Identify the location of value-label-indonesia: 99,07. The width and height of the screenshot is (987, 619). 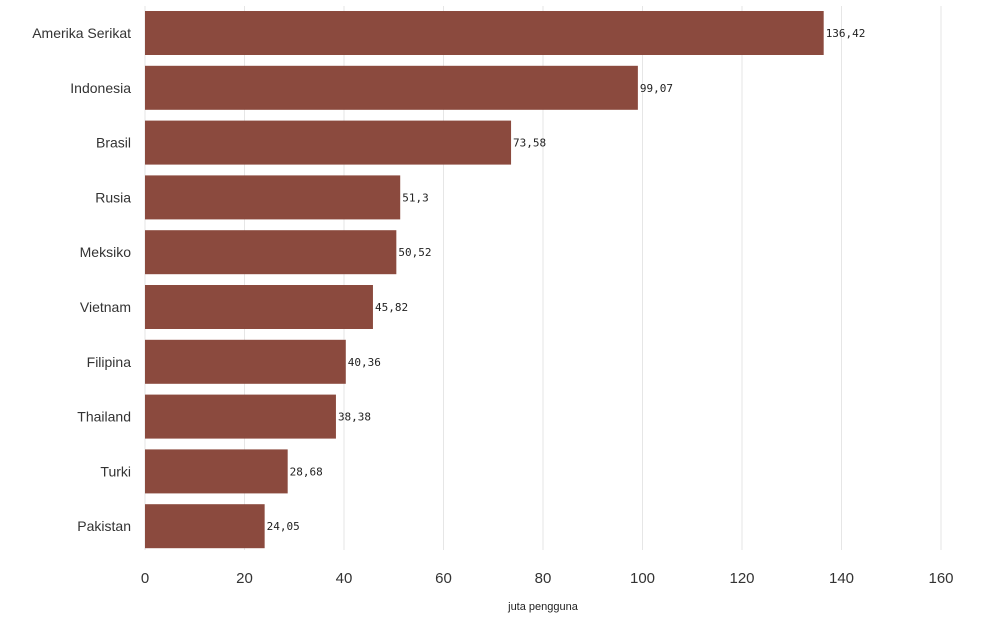
(656, 88).